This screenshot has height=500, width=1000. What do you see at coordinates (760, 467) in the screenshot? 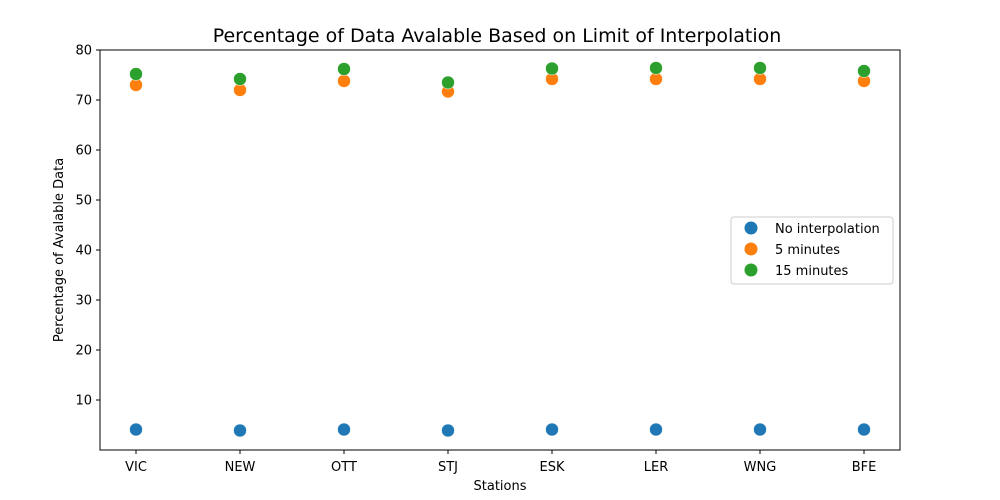
I see `x-tick-label: WNG` at bounding box center [760, 467].